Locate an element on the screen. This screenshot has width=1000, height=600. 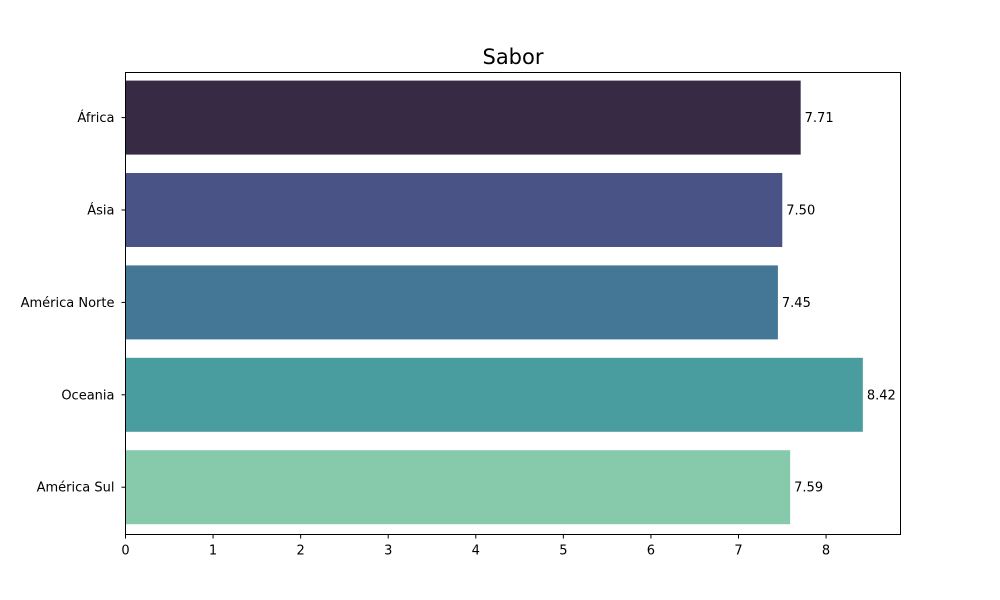
x-tick-label: 1 is located at coordinates (213, 551).